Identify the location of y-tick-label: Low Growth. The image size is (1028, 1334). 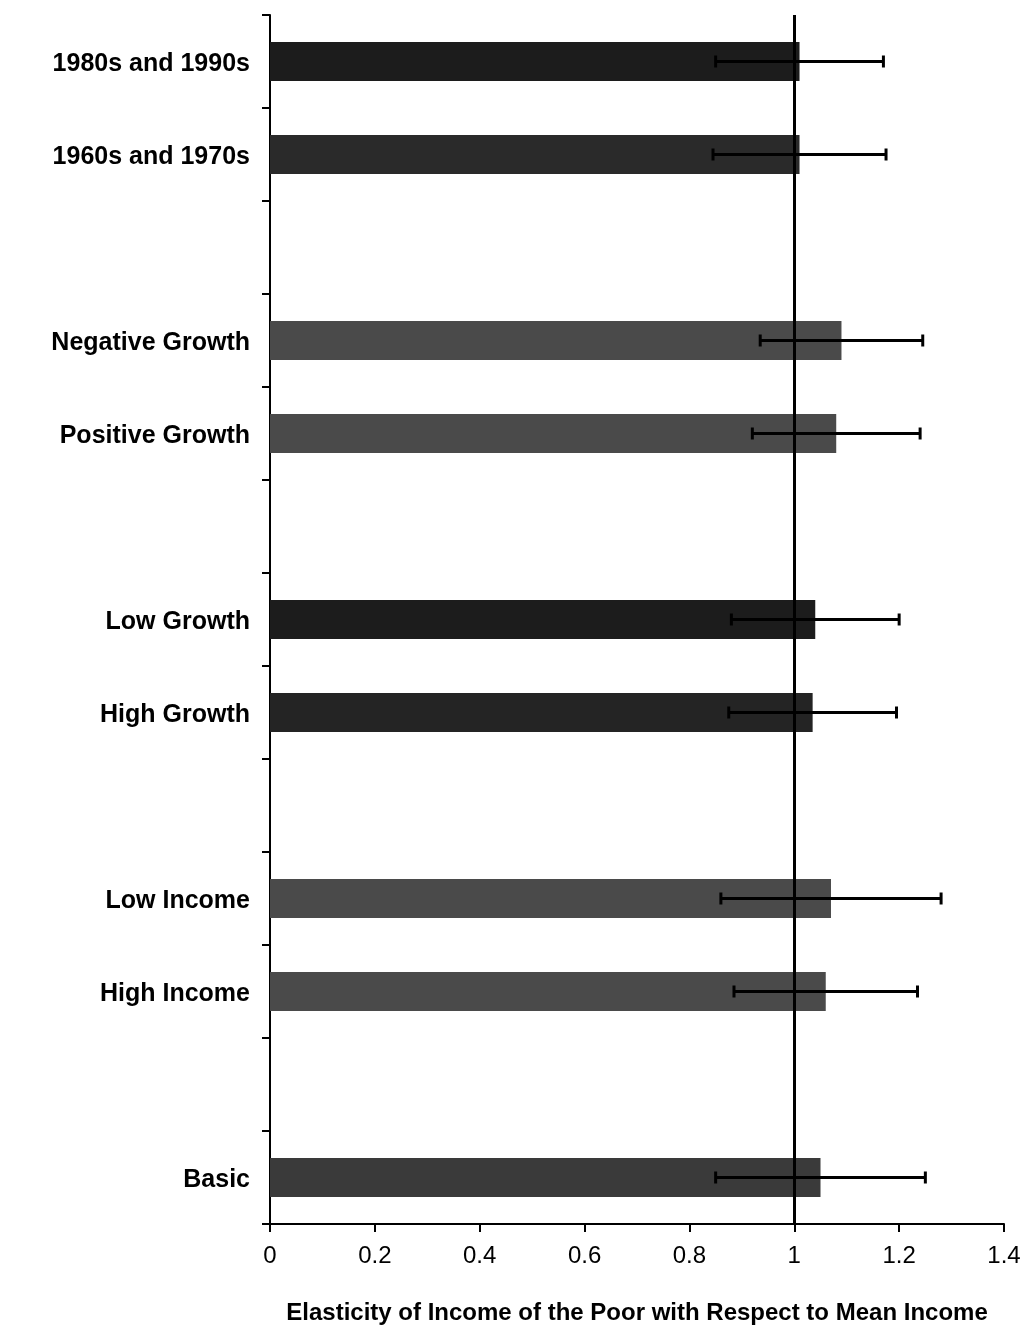
(177, 619).